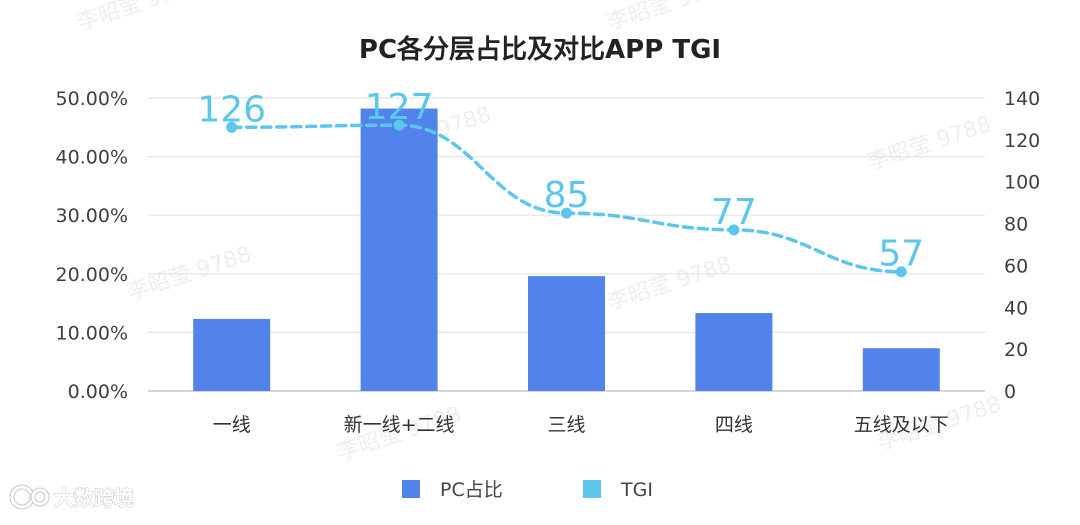  I want to click on tgi-data-label: 85, so click(567, 195).